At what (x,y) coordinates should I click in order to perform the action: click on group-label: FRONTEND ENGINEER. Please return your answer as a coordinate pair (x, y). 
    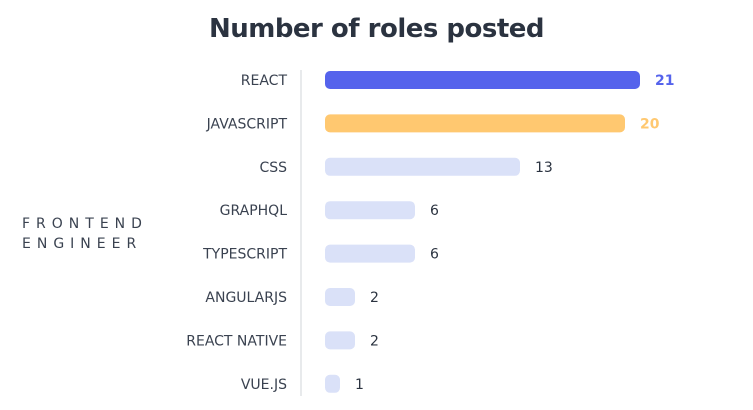
    Looking at the image, I should click on (85, 234).